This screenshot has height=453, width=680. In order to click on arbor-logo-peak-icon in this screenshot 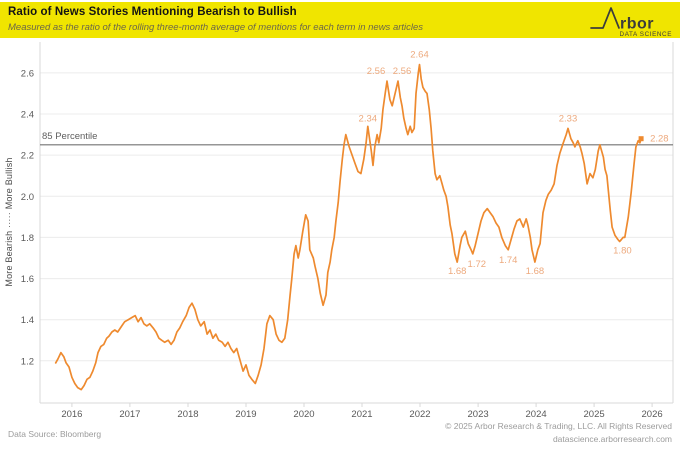, I will do `click(605, 18)`.